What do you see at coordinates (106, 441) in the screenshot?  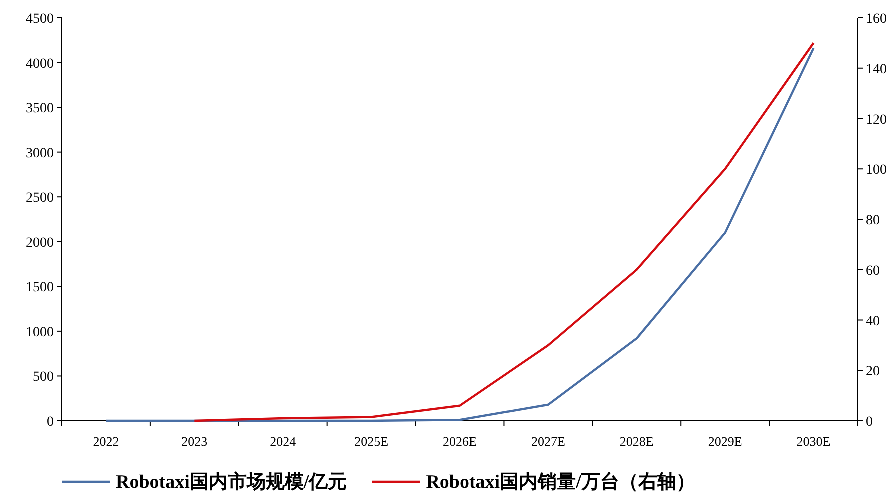 I see `x-tick-label: 2022` at bounding box center [106, 441].